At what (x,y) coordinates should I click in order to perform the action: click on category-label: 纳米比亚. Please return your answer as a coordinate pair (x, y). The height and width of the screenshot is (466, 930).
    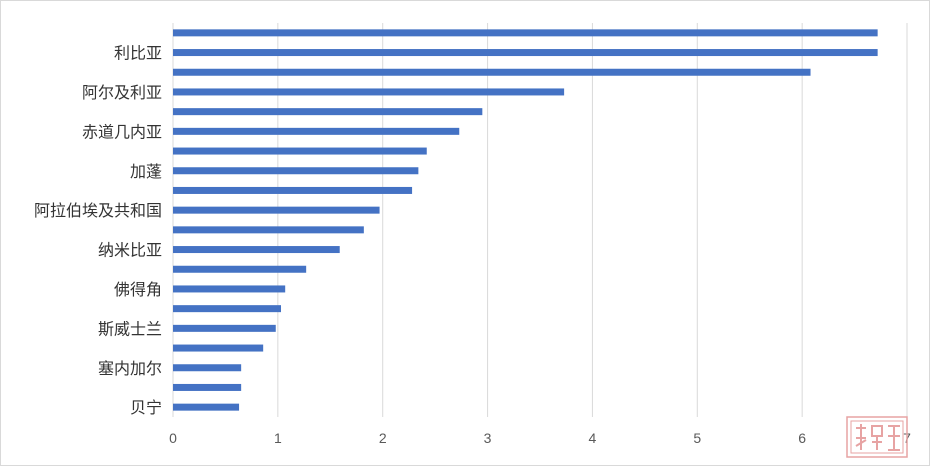
    Looking at the image, I should click on (130, 250).